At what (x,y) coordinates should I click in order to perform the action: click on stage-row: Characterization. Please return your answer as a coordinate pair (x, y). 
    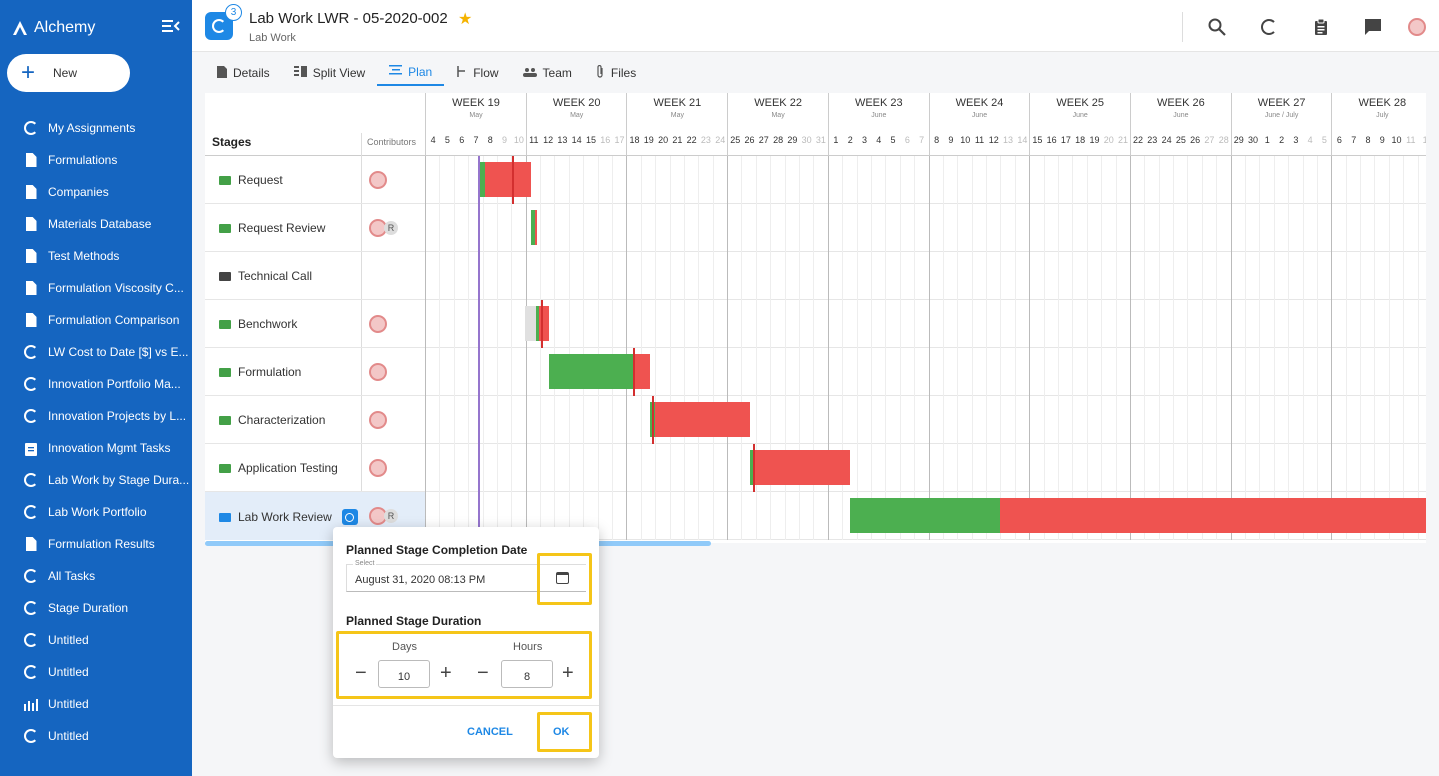
    Looking at the image, I should click on (815, 420).